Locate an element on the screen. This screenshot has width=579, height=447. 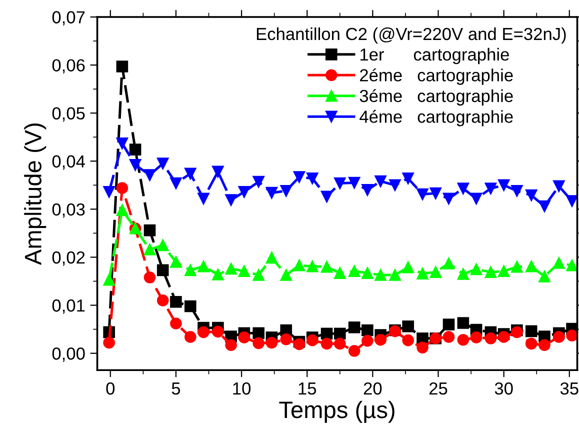
y-tick-label: 0,00 is located at coordinates (68, 354).